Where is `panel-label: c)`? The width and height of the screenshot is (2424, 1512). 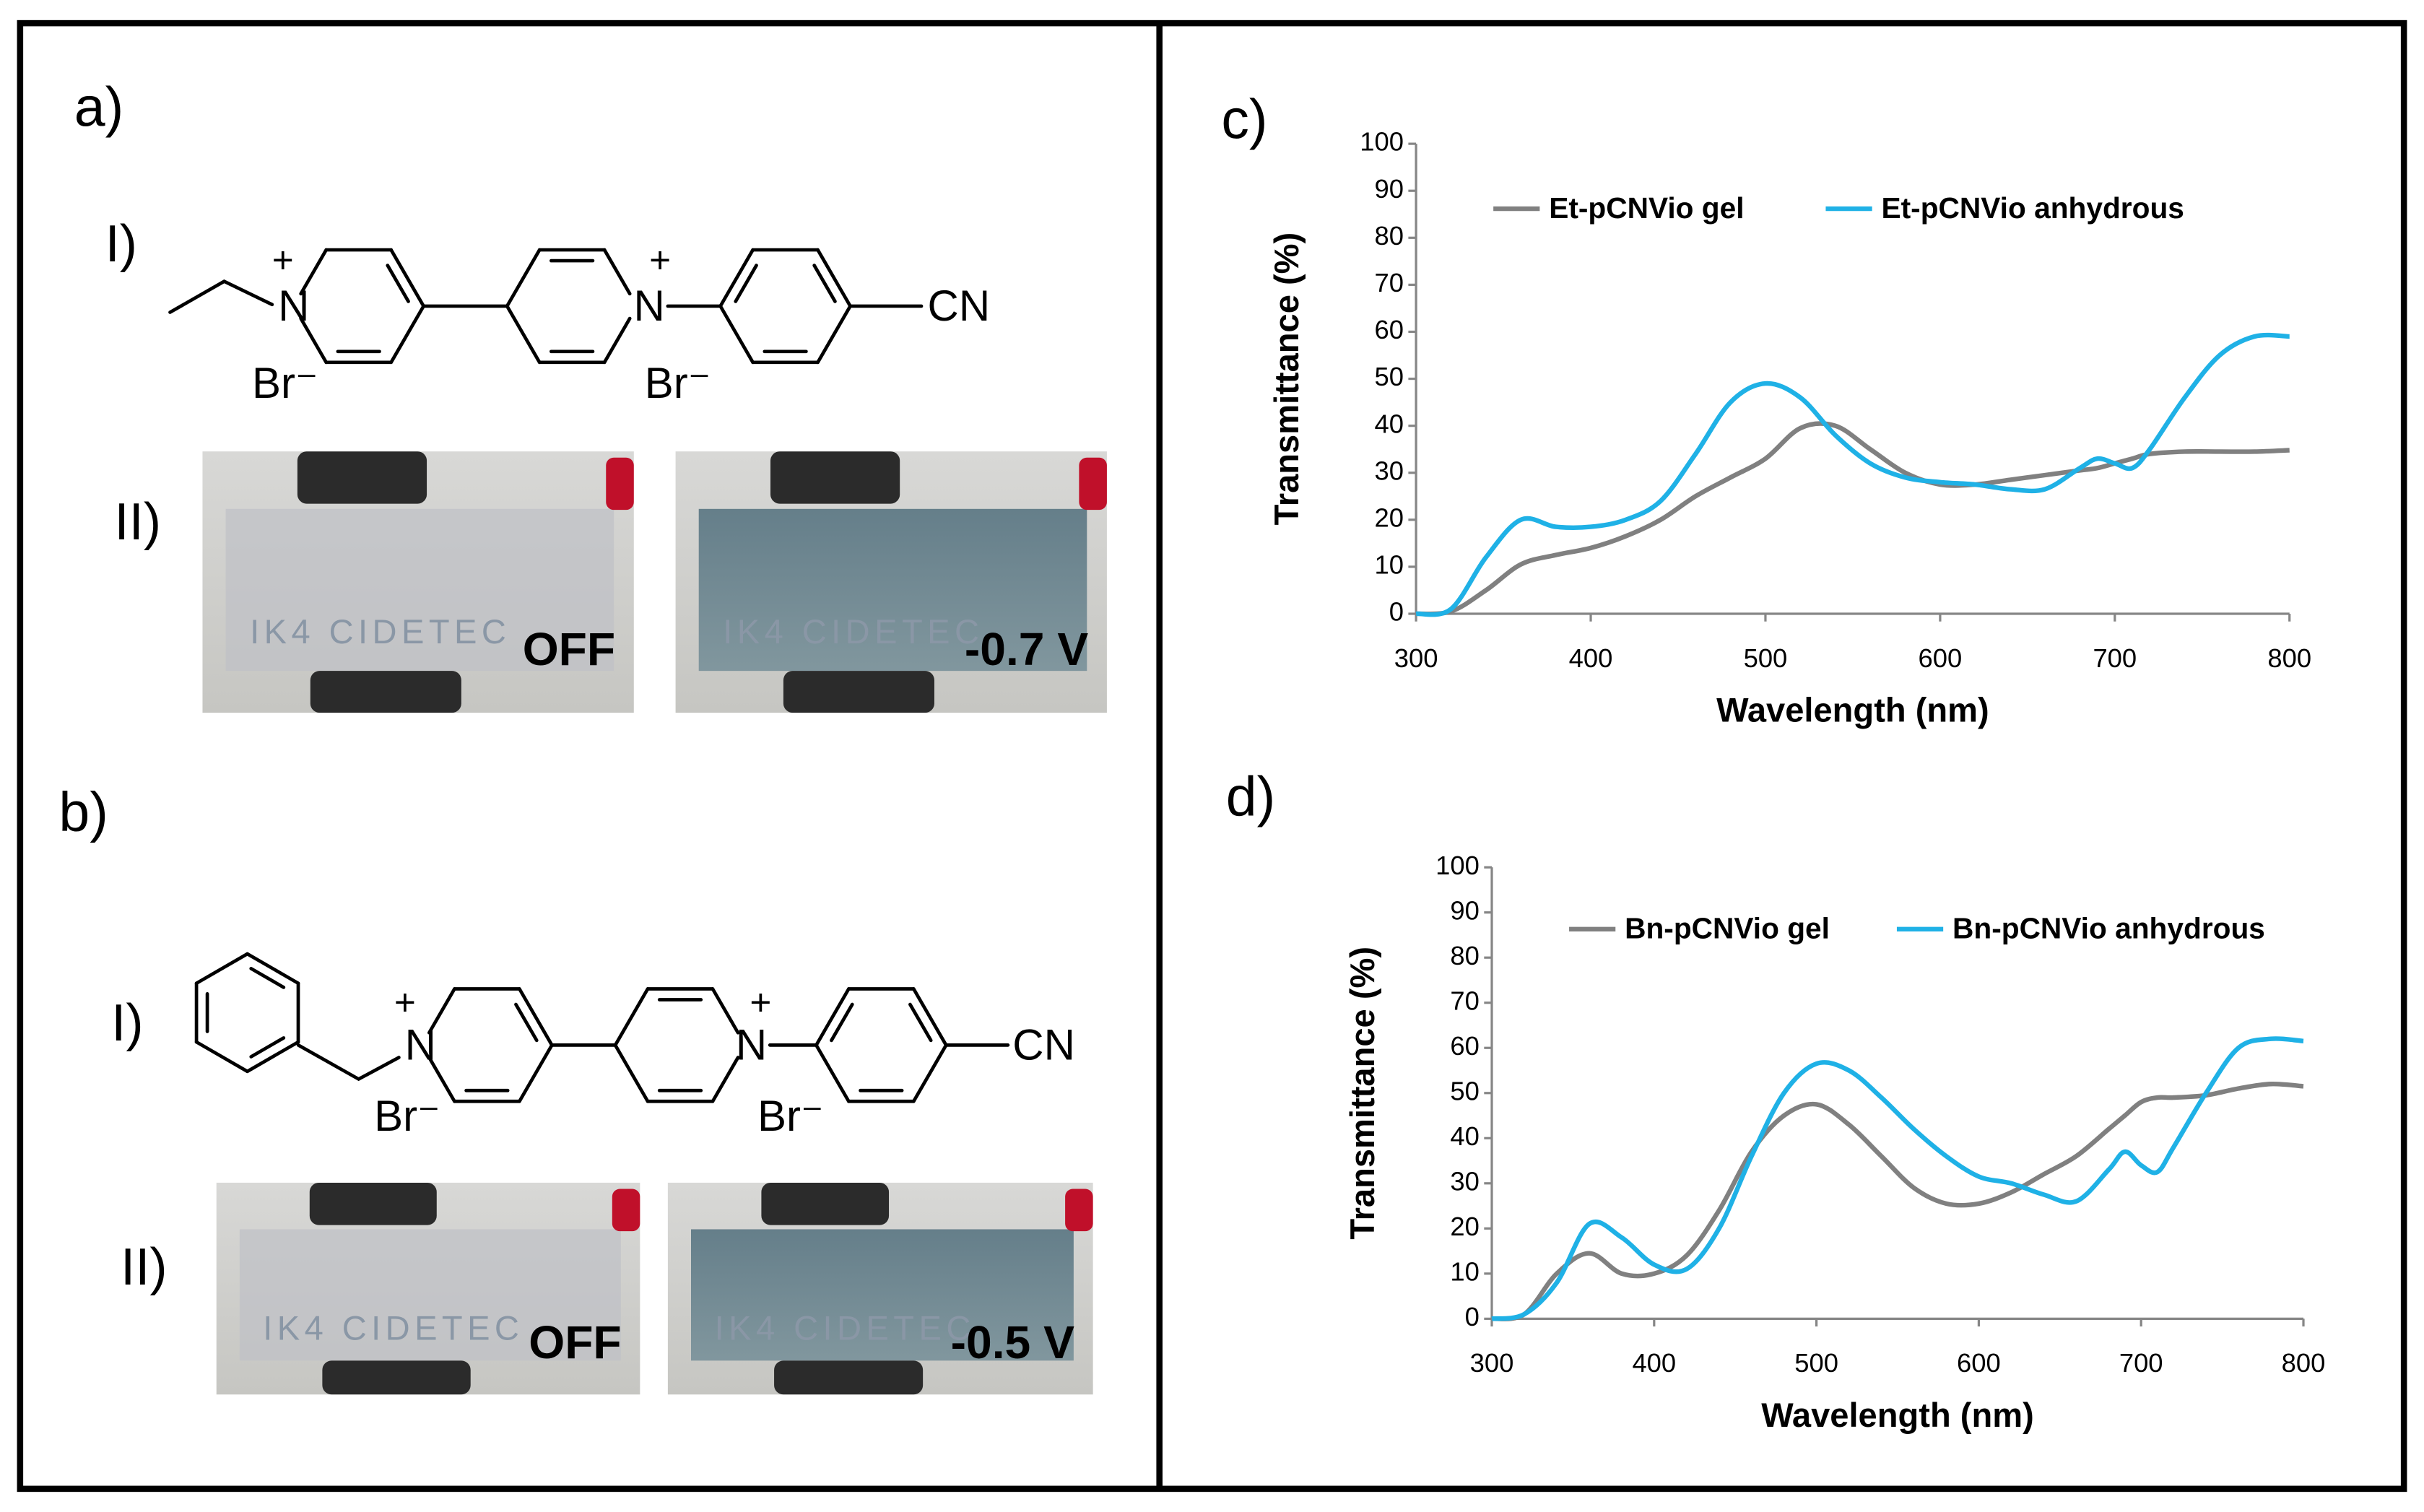
panel-label: c) is located at coordinates (1244, 120).